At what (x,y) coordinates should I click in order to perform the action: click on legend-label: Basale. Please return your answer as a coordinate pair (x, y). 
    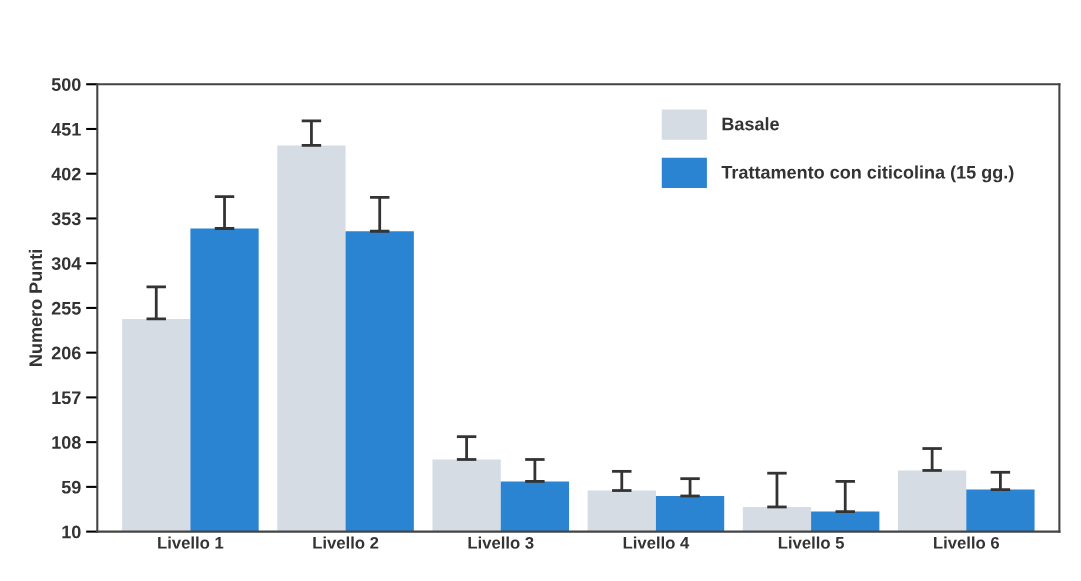
    Looking at the image, I should click on (750, 124).